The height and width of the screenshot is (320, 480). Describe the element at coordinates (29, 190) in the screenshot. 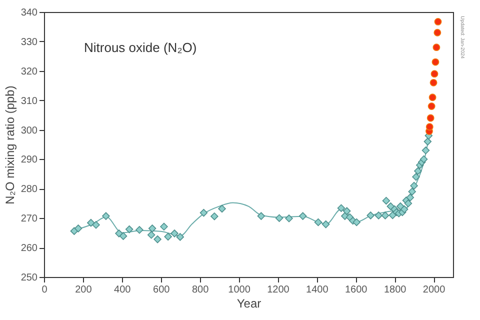

I see `y-tick-label: 280` at that location.